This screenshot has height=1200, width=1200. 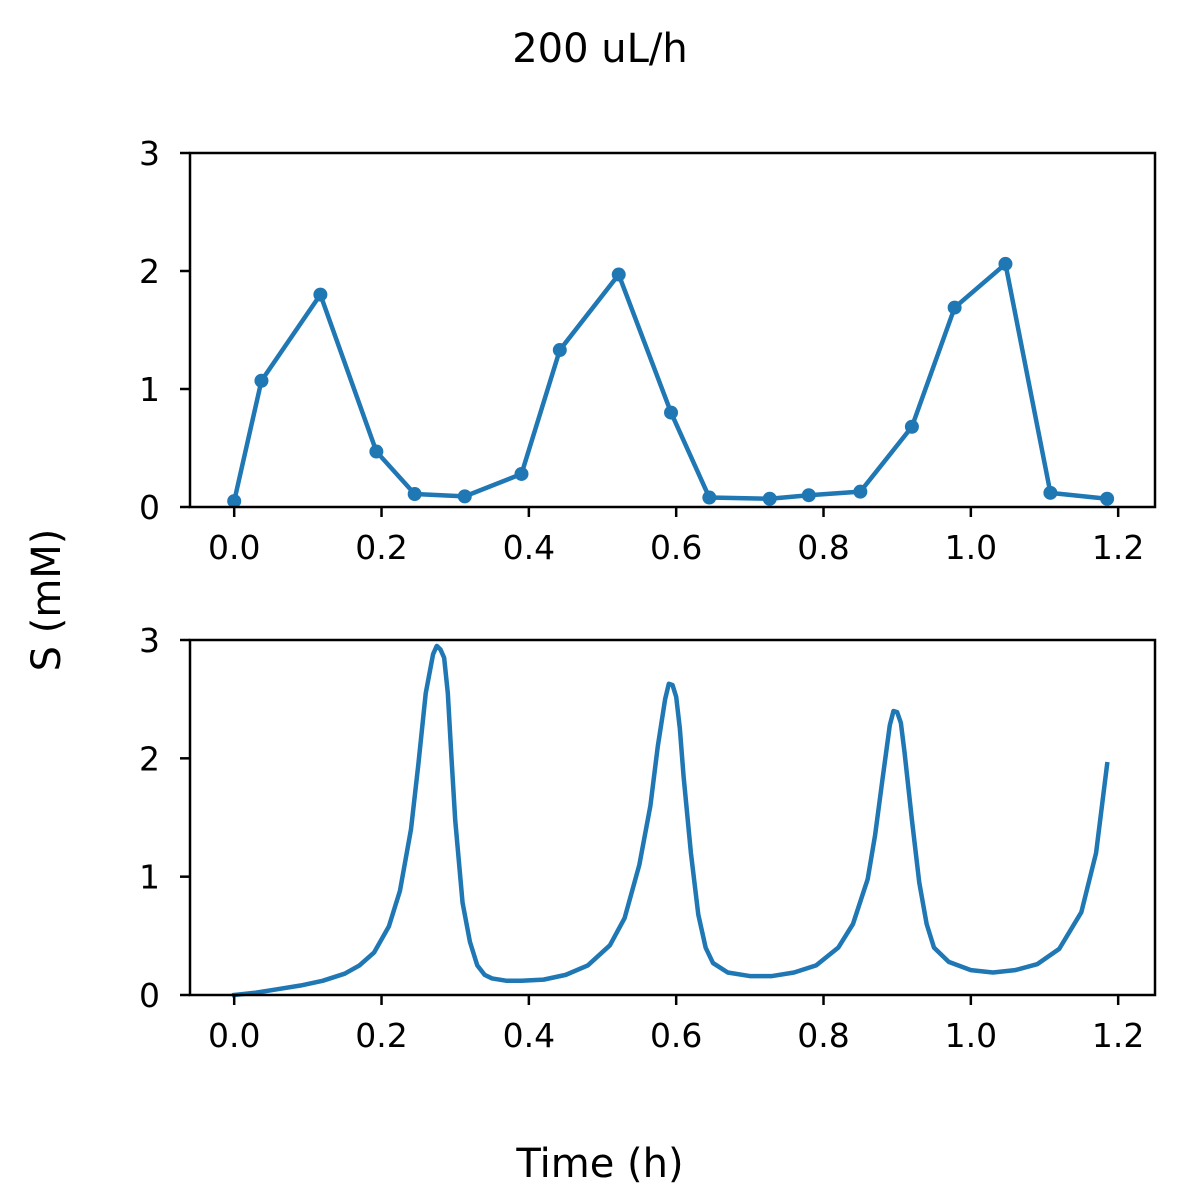 What do you see at coordinates (599, 1164) in the screenshot?
I see `x-axis-label: Time (h)` at bounding box center [599, 1164].